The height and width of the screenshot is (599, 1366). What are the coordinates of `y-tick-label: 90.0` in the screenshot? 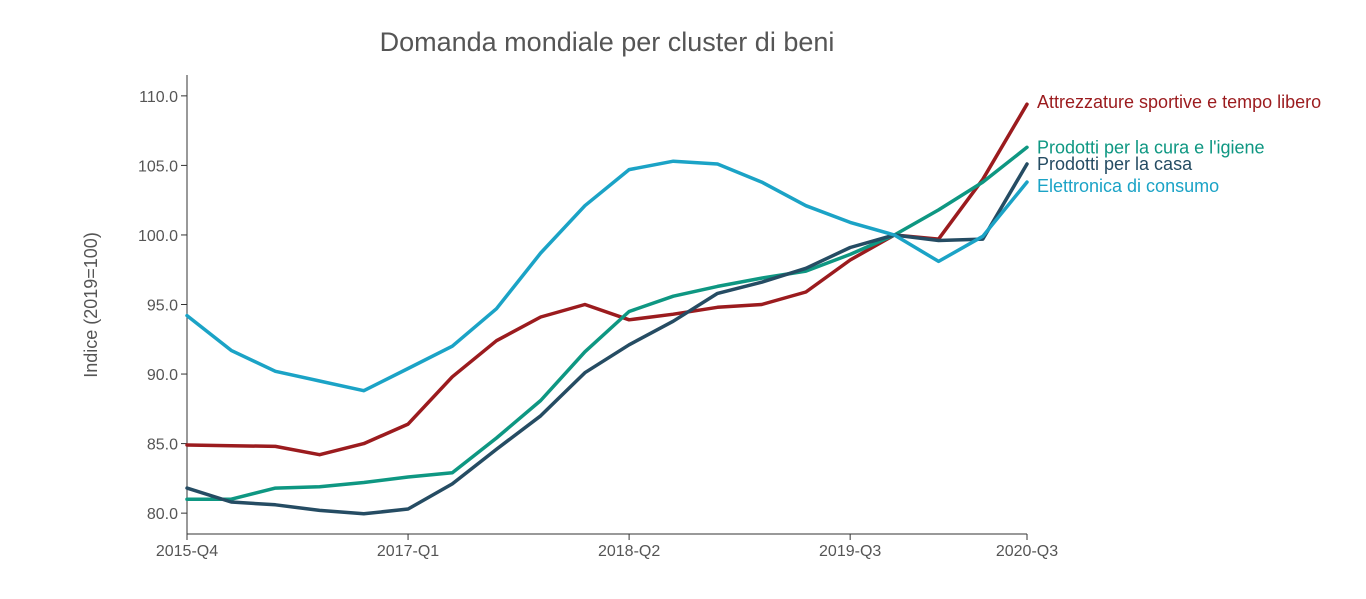 It's located at (162, 375).